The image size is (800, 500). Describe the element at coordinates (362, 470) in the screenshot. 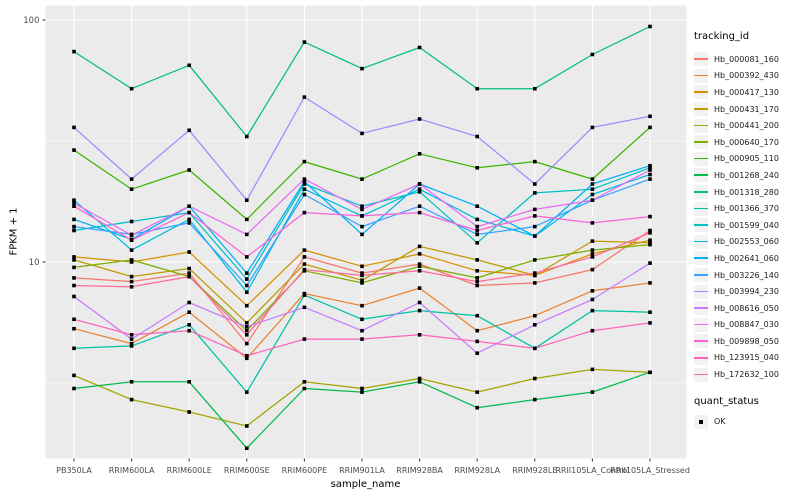

I see `x-tick-label: RRIM901LA` at that location.